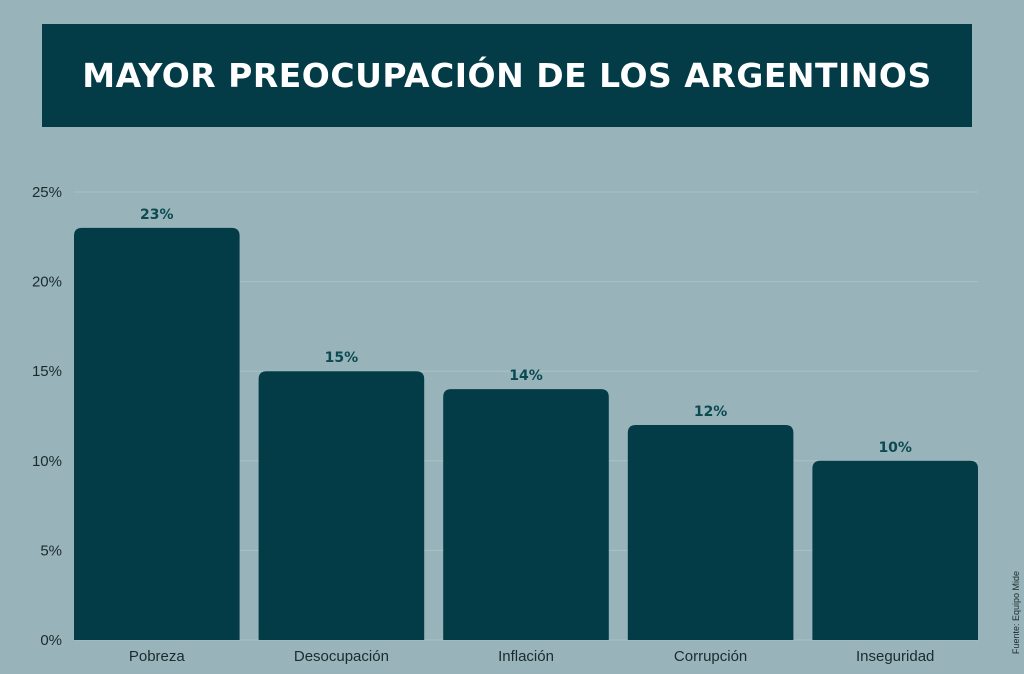 This screenshot has width=1024, height=674. Describe the element at coordinates (526, 514) in the screenshot. I see `bar-inflación` at that location.